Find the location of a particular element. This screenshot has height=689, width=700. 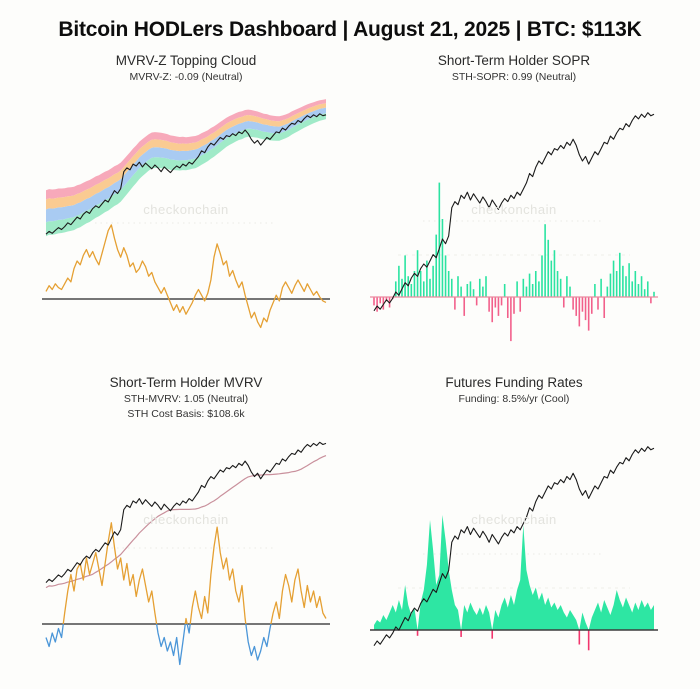

panel-title: Futures Funding Rates is located at coordinates (514, 382).